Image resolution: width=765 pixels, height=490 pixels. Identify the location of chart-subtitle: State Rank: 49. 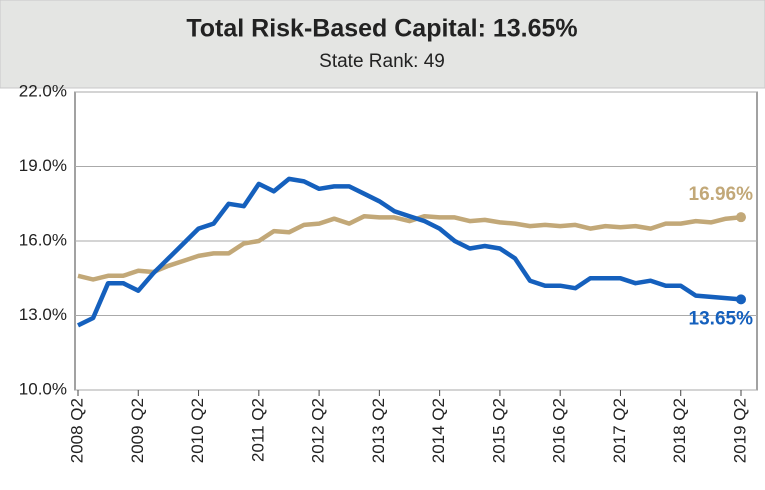
(382, 61).